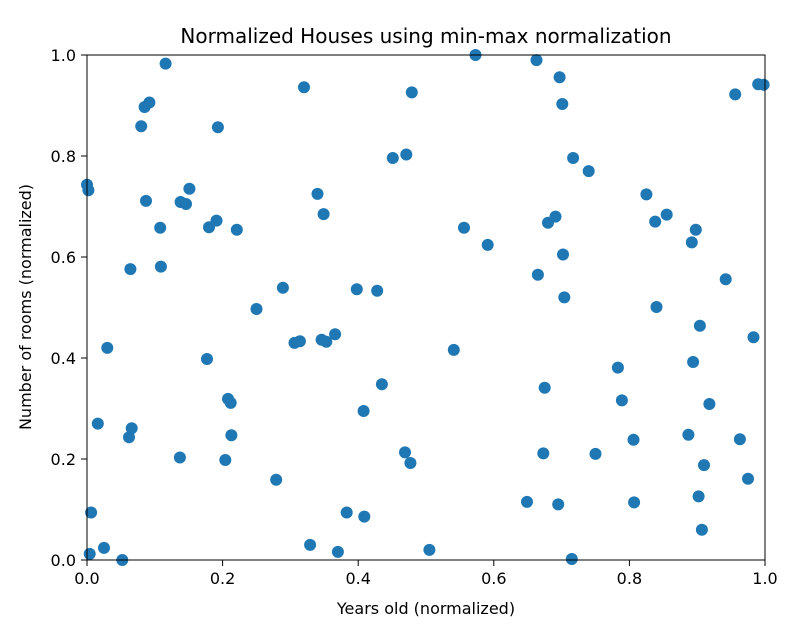  What do you see at coordinates (426, 574) in the screenshot?
I see `x-axis: 0.0 0.2 0.4 0.6 0.8 1.0` at bounding box center [426, 574].